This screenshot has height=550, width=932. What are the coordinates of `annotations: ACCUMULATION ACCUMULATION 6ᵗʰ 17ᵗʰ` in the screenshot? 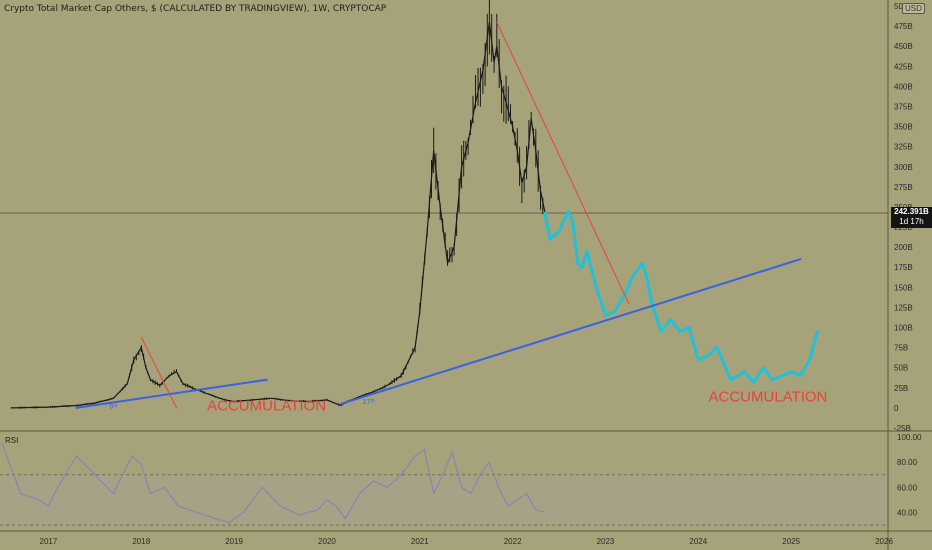 It's located at (468, 401).